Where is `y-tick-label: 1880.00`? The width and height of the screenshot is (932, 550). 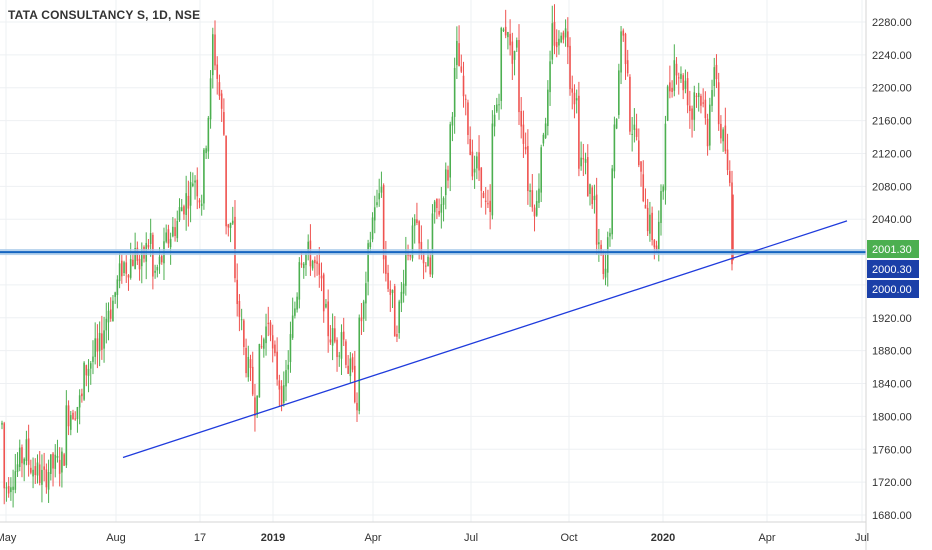
y-tick-label: 1880.00 is located at coordinates (892, 352).